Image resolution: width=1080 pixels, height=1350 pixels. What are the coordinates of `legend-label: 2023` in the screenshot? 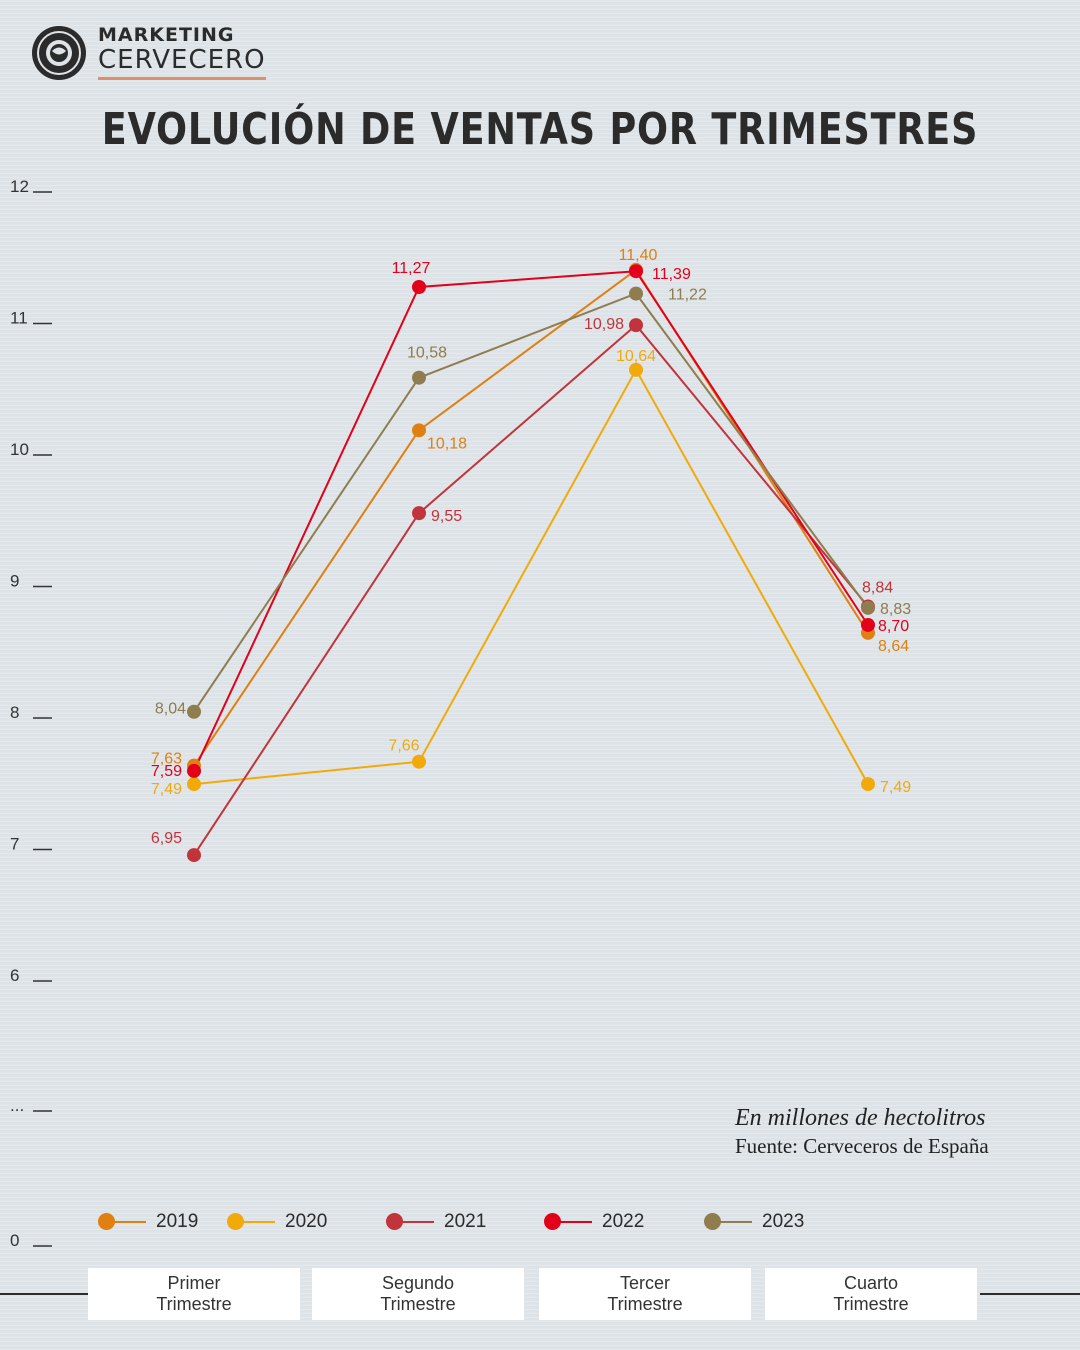 It's located at (783, 1221).